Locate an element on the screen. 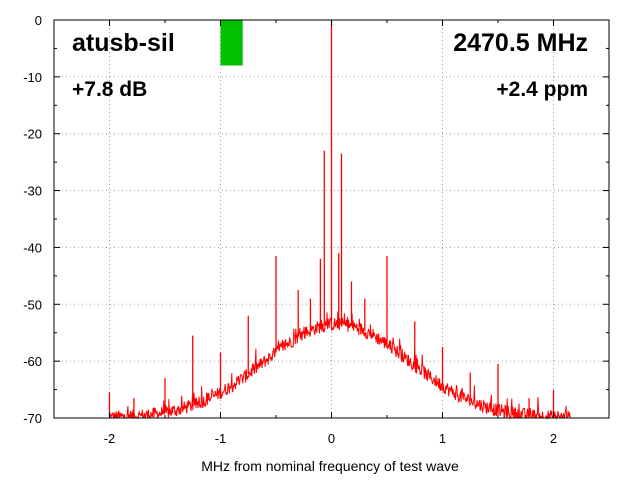  y-tick-label: -20 is located at coordinates (32, 134).